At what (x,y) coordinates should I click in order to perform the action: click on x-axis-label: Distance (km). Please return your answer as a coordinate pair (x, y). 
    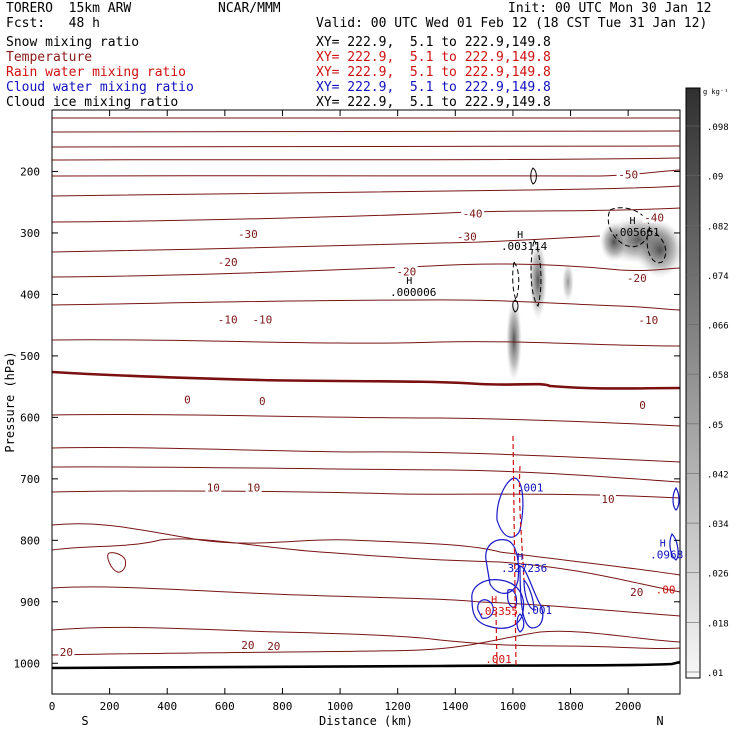
    Looking at the image, I should click on (366, 721).